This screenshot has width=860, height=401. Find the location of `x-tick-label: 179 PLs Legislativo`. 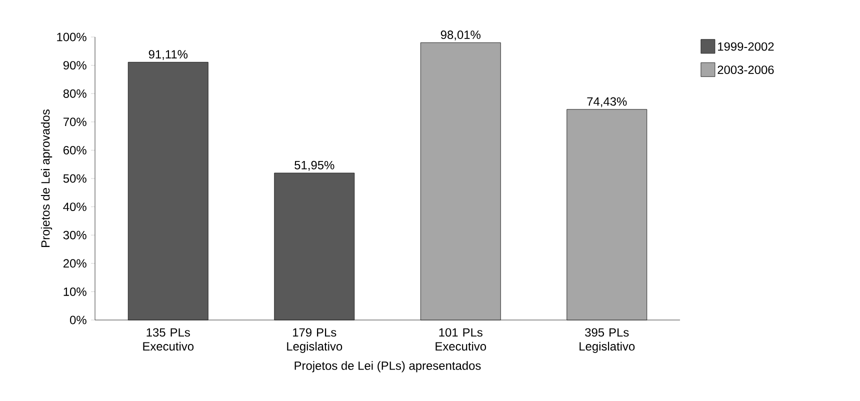

x-tick-label: 179 PLs Legislativo is located at coordinates (314, 340).